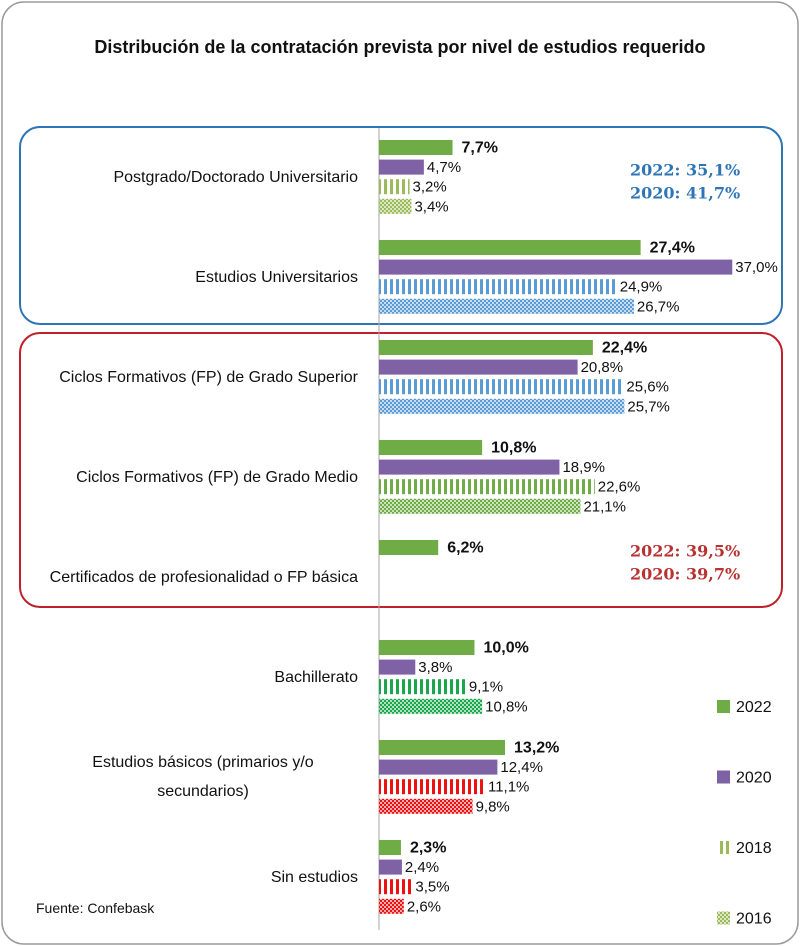 This screenshot has height=947, width=801. What do you see at coordinates (754, 778) in the screenshot?
I see `legend-label: 2020` at bounding box center [754, 778].